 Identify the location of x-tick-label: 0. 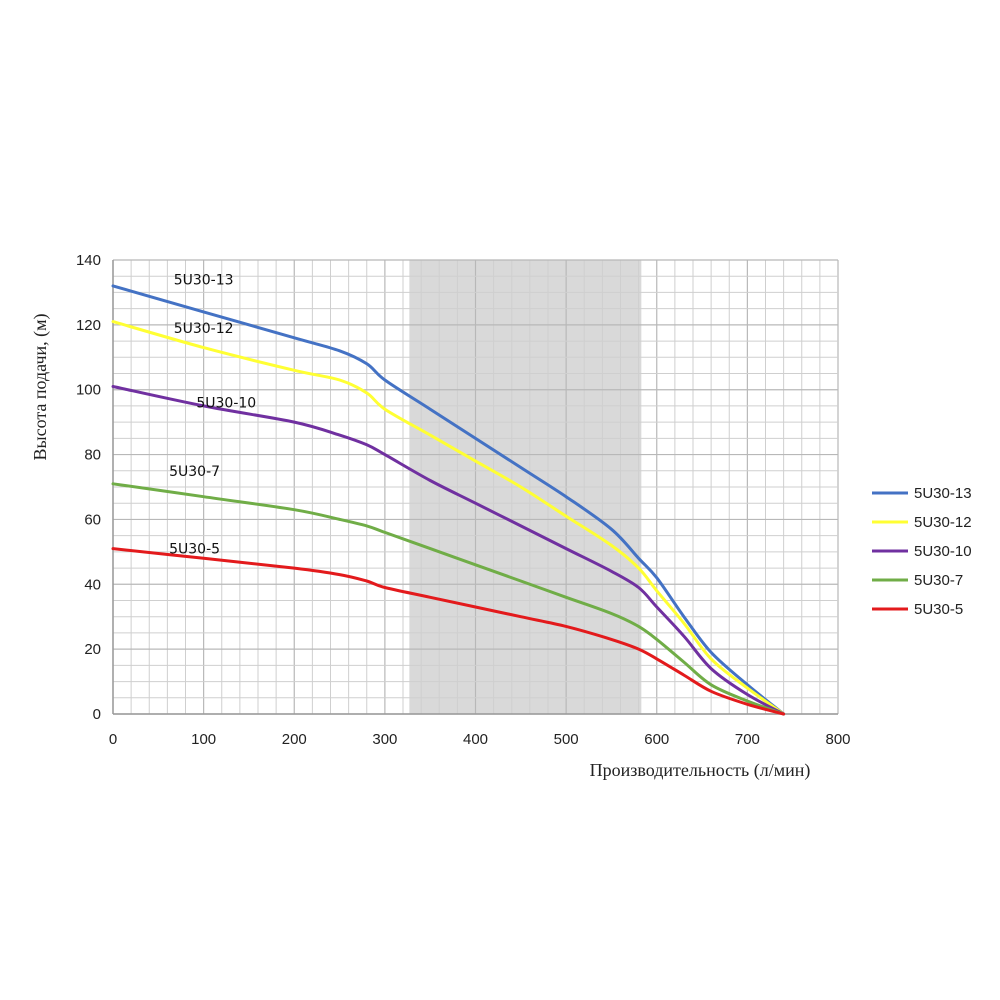
(113, 739).